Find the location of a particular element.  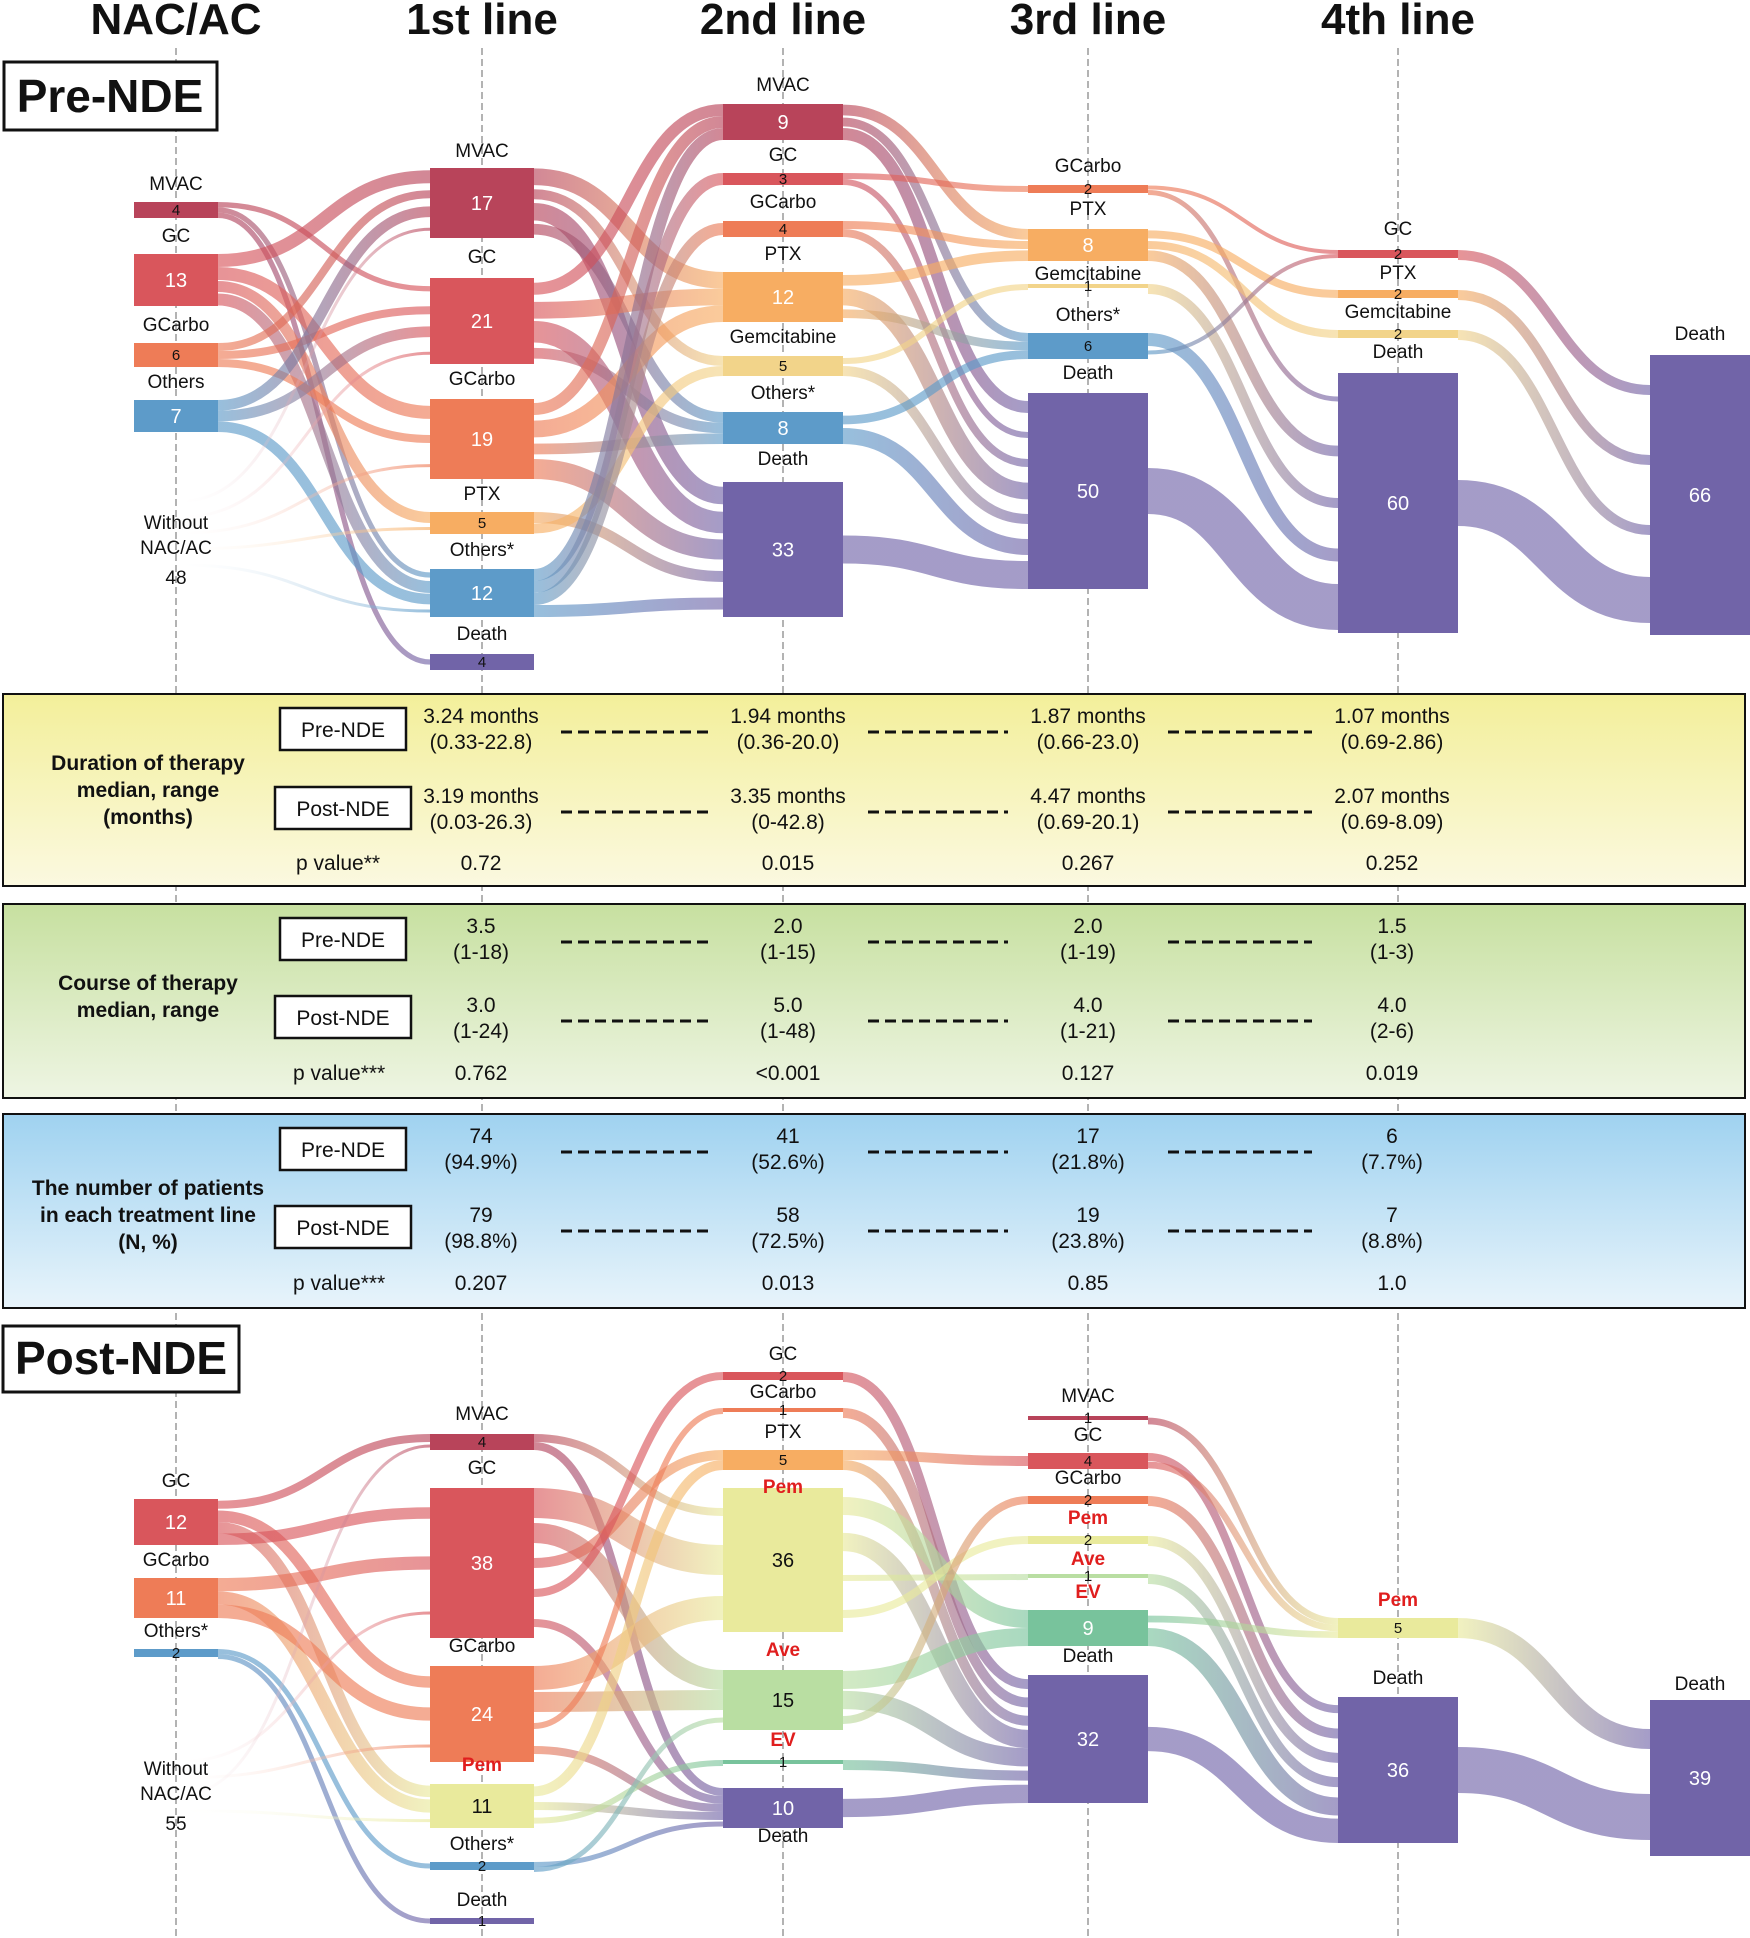

flow-ave-to-death is located at coordinates (935, 1728).